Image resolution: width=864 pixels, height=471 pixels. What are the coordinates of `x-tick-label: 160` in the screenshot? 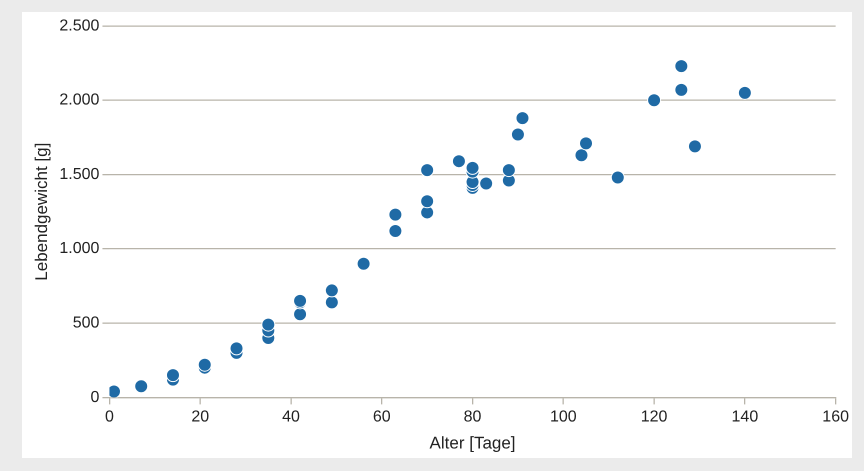 It's located at (836, 417).